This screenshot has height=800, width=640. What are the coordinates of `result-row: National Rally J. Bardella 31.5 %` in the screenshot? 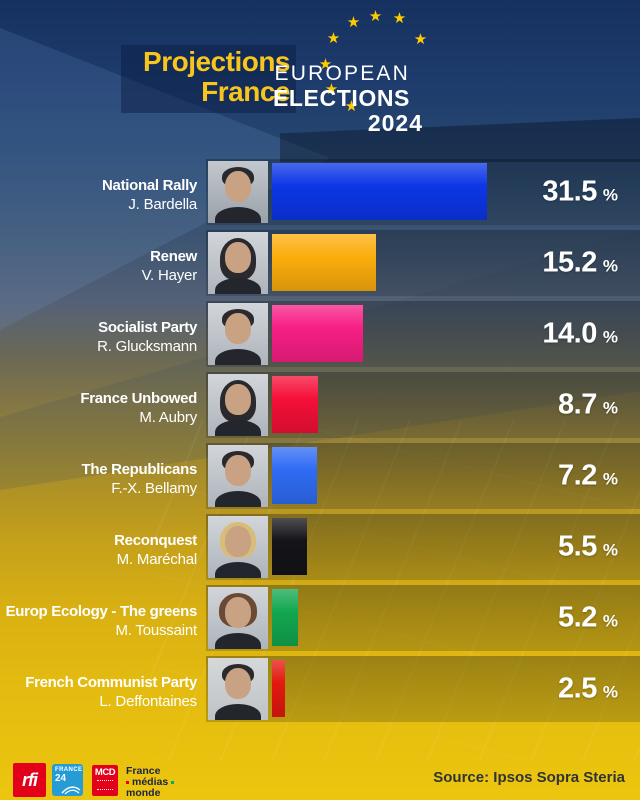 It's located at (320, 192).